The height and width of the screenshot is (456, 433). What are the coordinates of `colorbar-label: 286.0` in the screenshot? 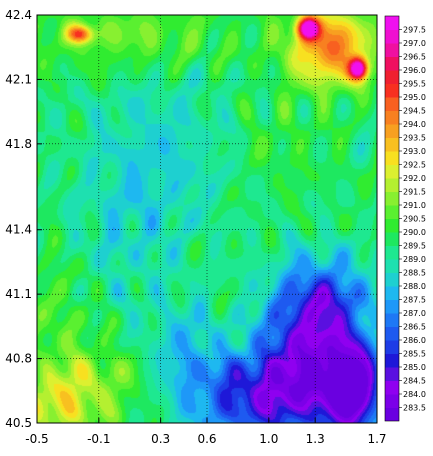 It's located at (414, 340).